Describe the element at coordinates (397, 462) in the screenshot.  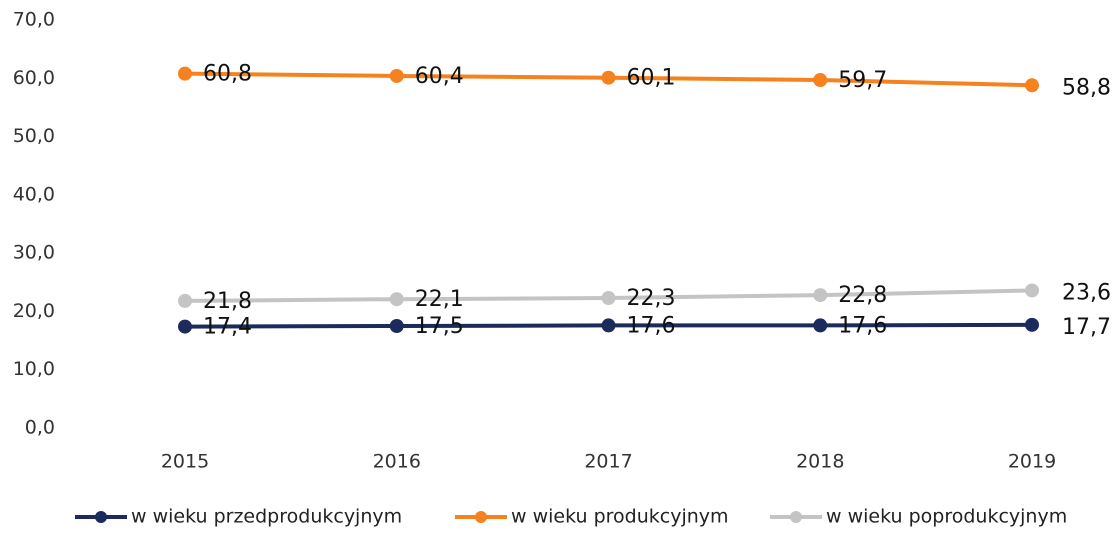
I see `x-tick-label: 2016` at that location.